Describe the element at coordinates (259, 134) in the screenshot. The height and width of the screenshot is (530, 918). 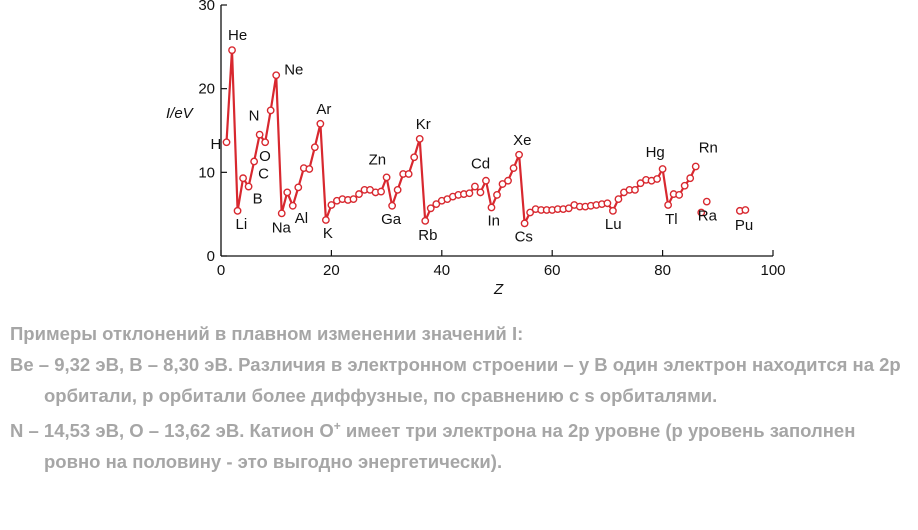
I see `data-point-z7` at that location.